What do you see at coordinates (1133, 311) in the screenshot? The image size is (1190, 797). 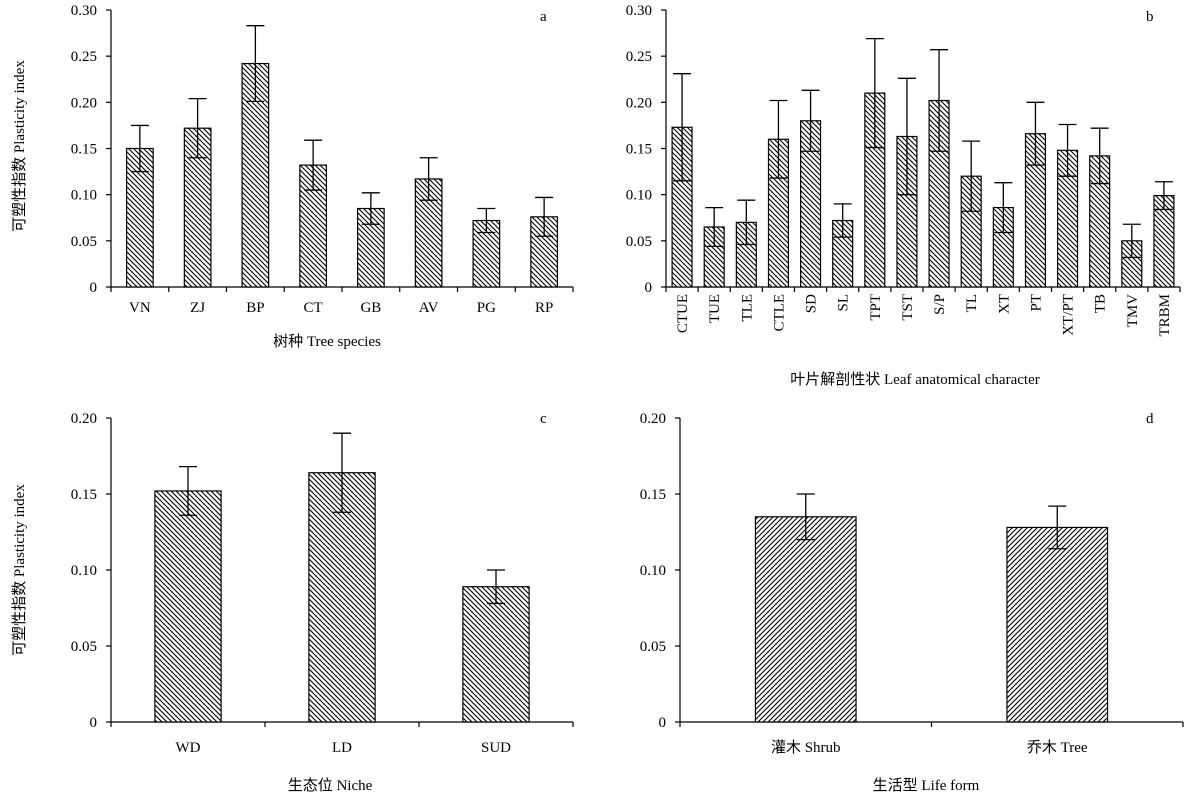 I see `x-category-label: TMV` at bounding box center [1133, 311].